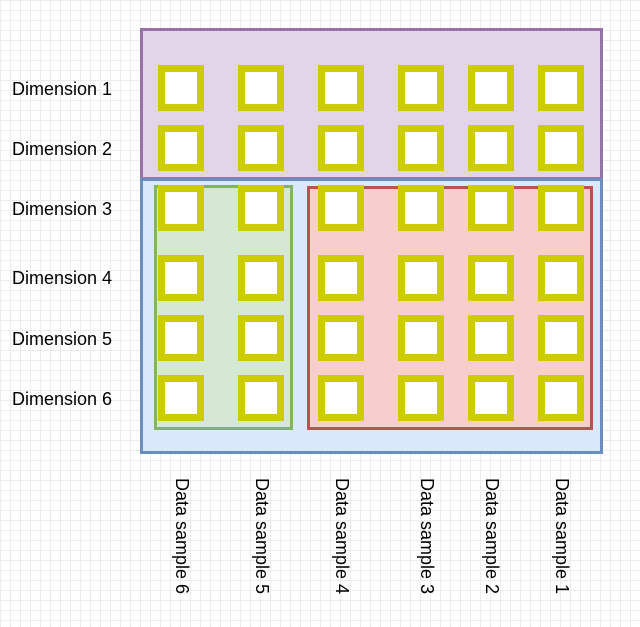 The height and width of the screenshot is (627, 640). Describe the element at coordinates (341, 208) in the screenshot. I see `cell-r3-c3` at that location.